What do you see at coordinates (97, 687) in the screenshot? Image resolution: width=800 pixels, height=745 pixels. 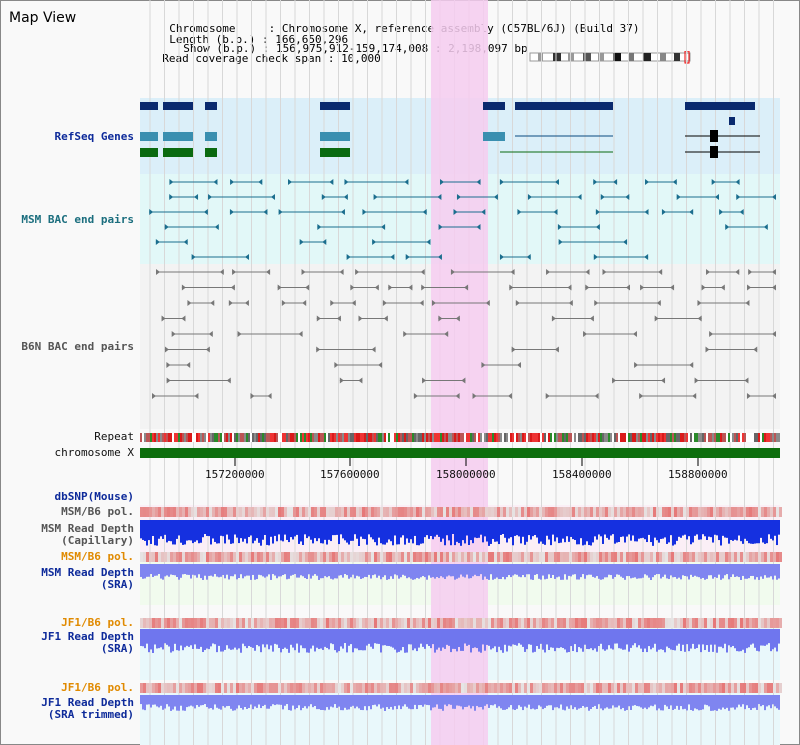 I see `jf1-b6-pol-label-2: JF1/B6 pol.` at bounding box center [97, 687].